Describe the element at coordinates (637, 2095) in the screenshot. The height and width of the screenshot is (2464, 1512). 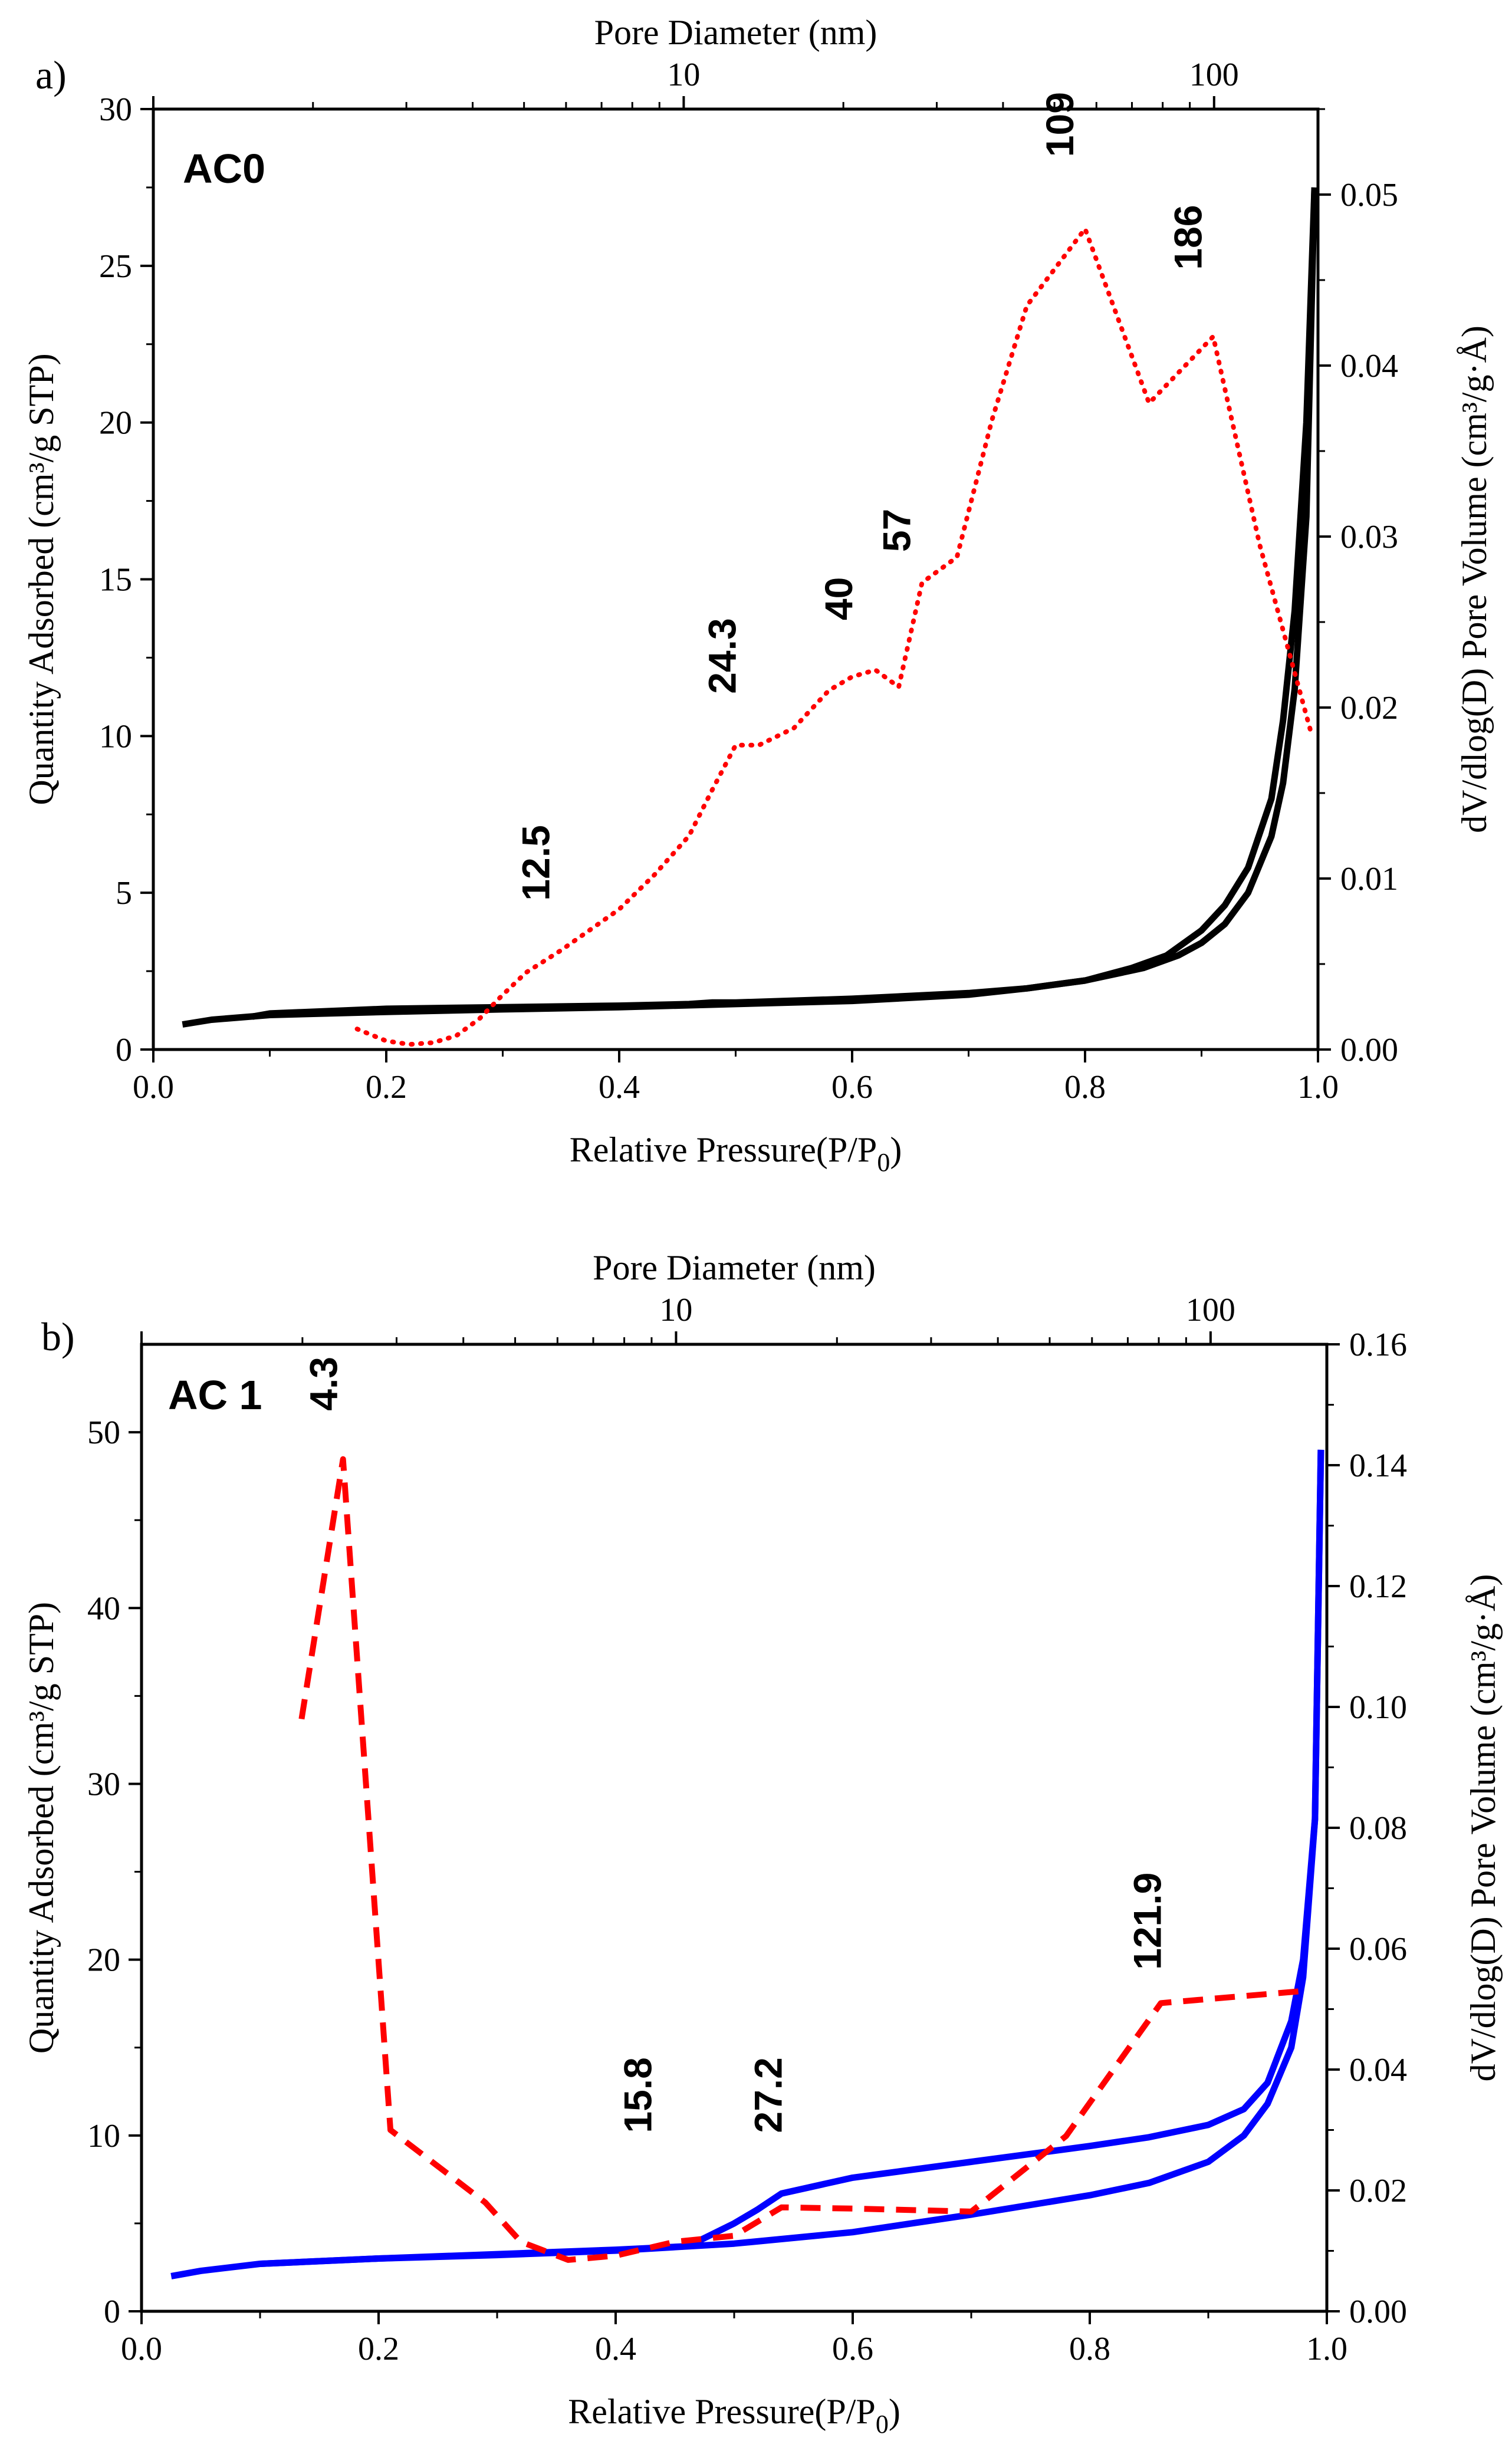
I see `peak-label: 15.8` at that location.